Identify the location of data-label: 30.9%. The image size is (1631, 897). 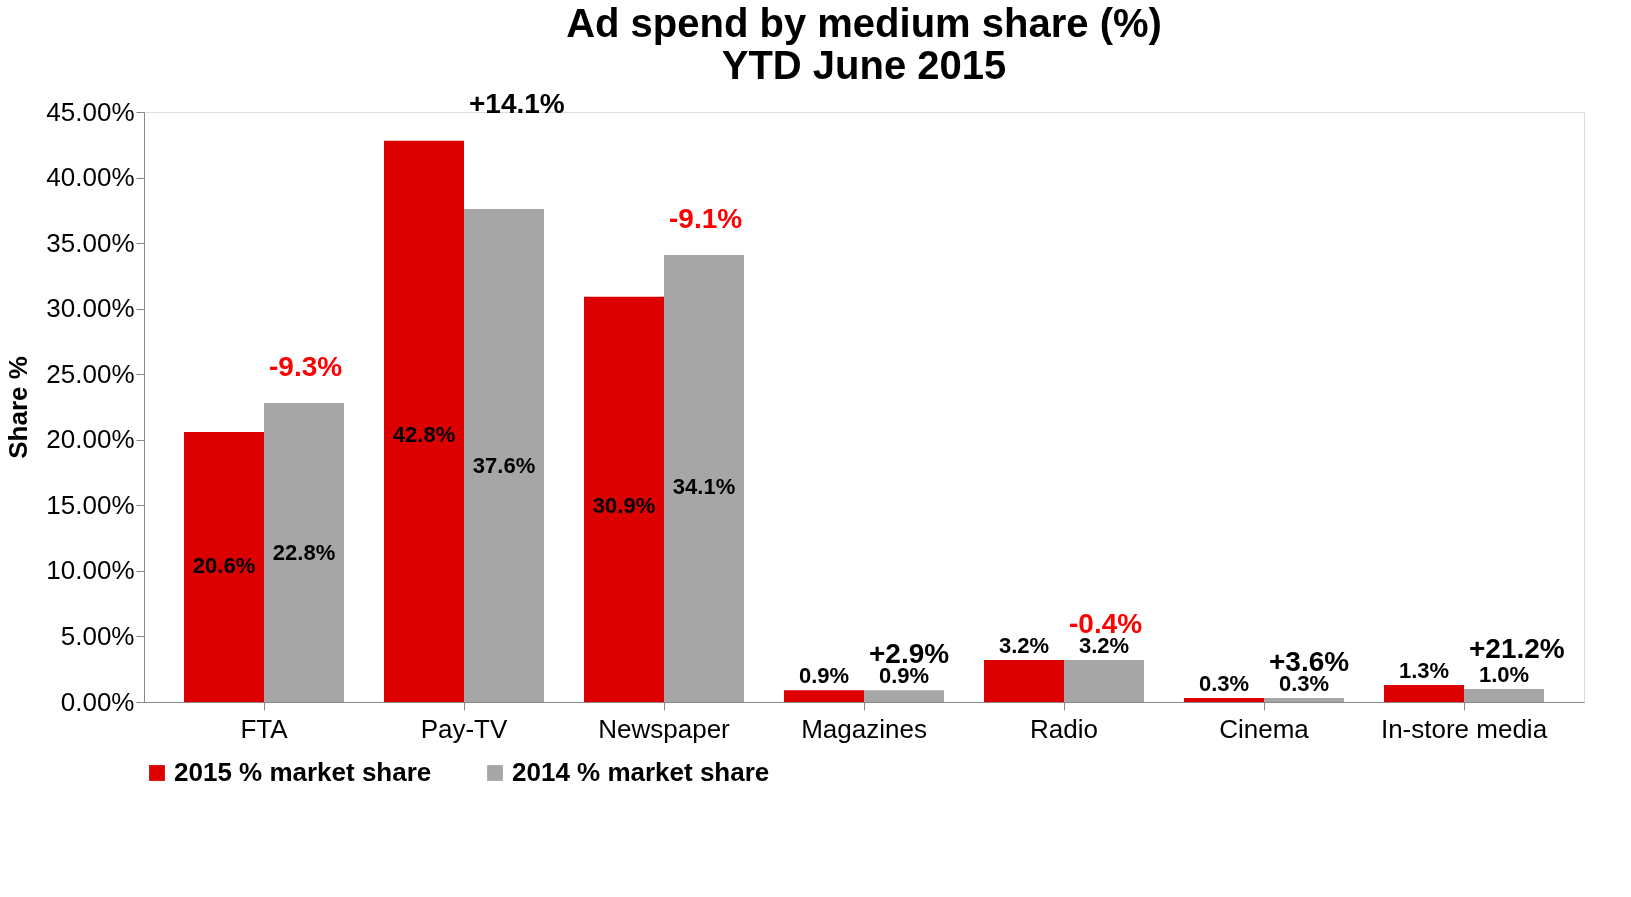
(624, 505).